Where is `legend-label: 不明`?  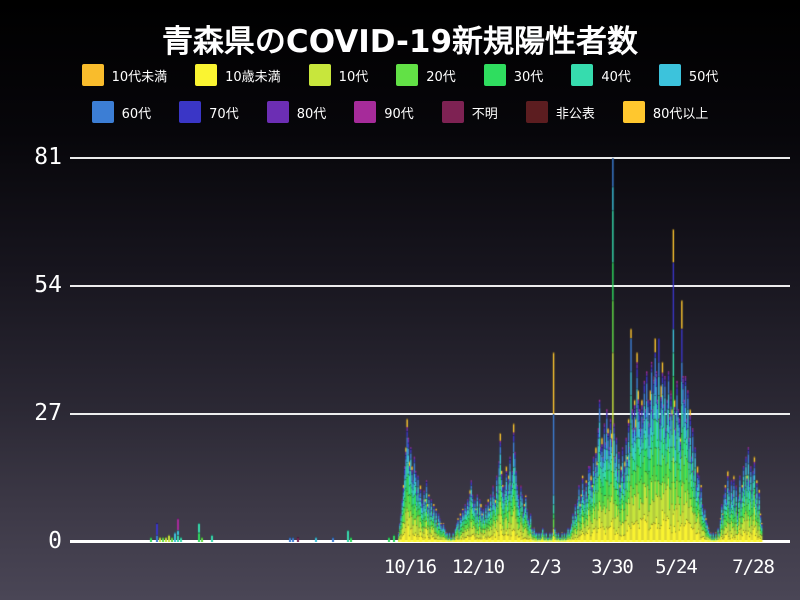
legend-label: 不明 is located at coordinates (484, 114).